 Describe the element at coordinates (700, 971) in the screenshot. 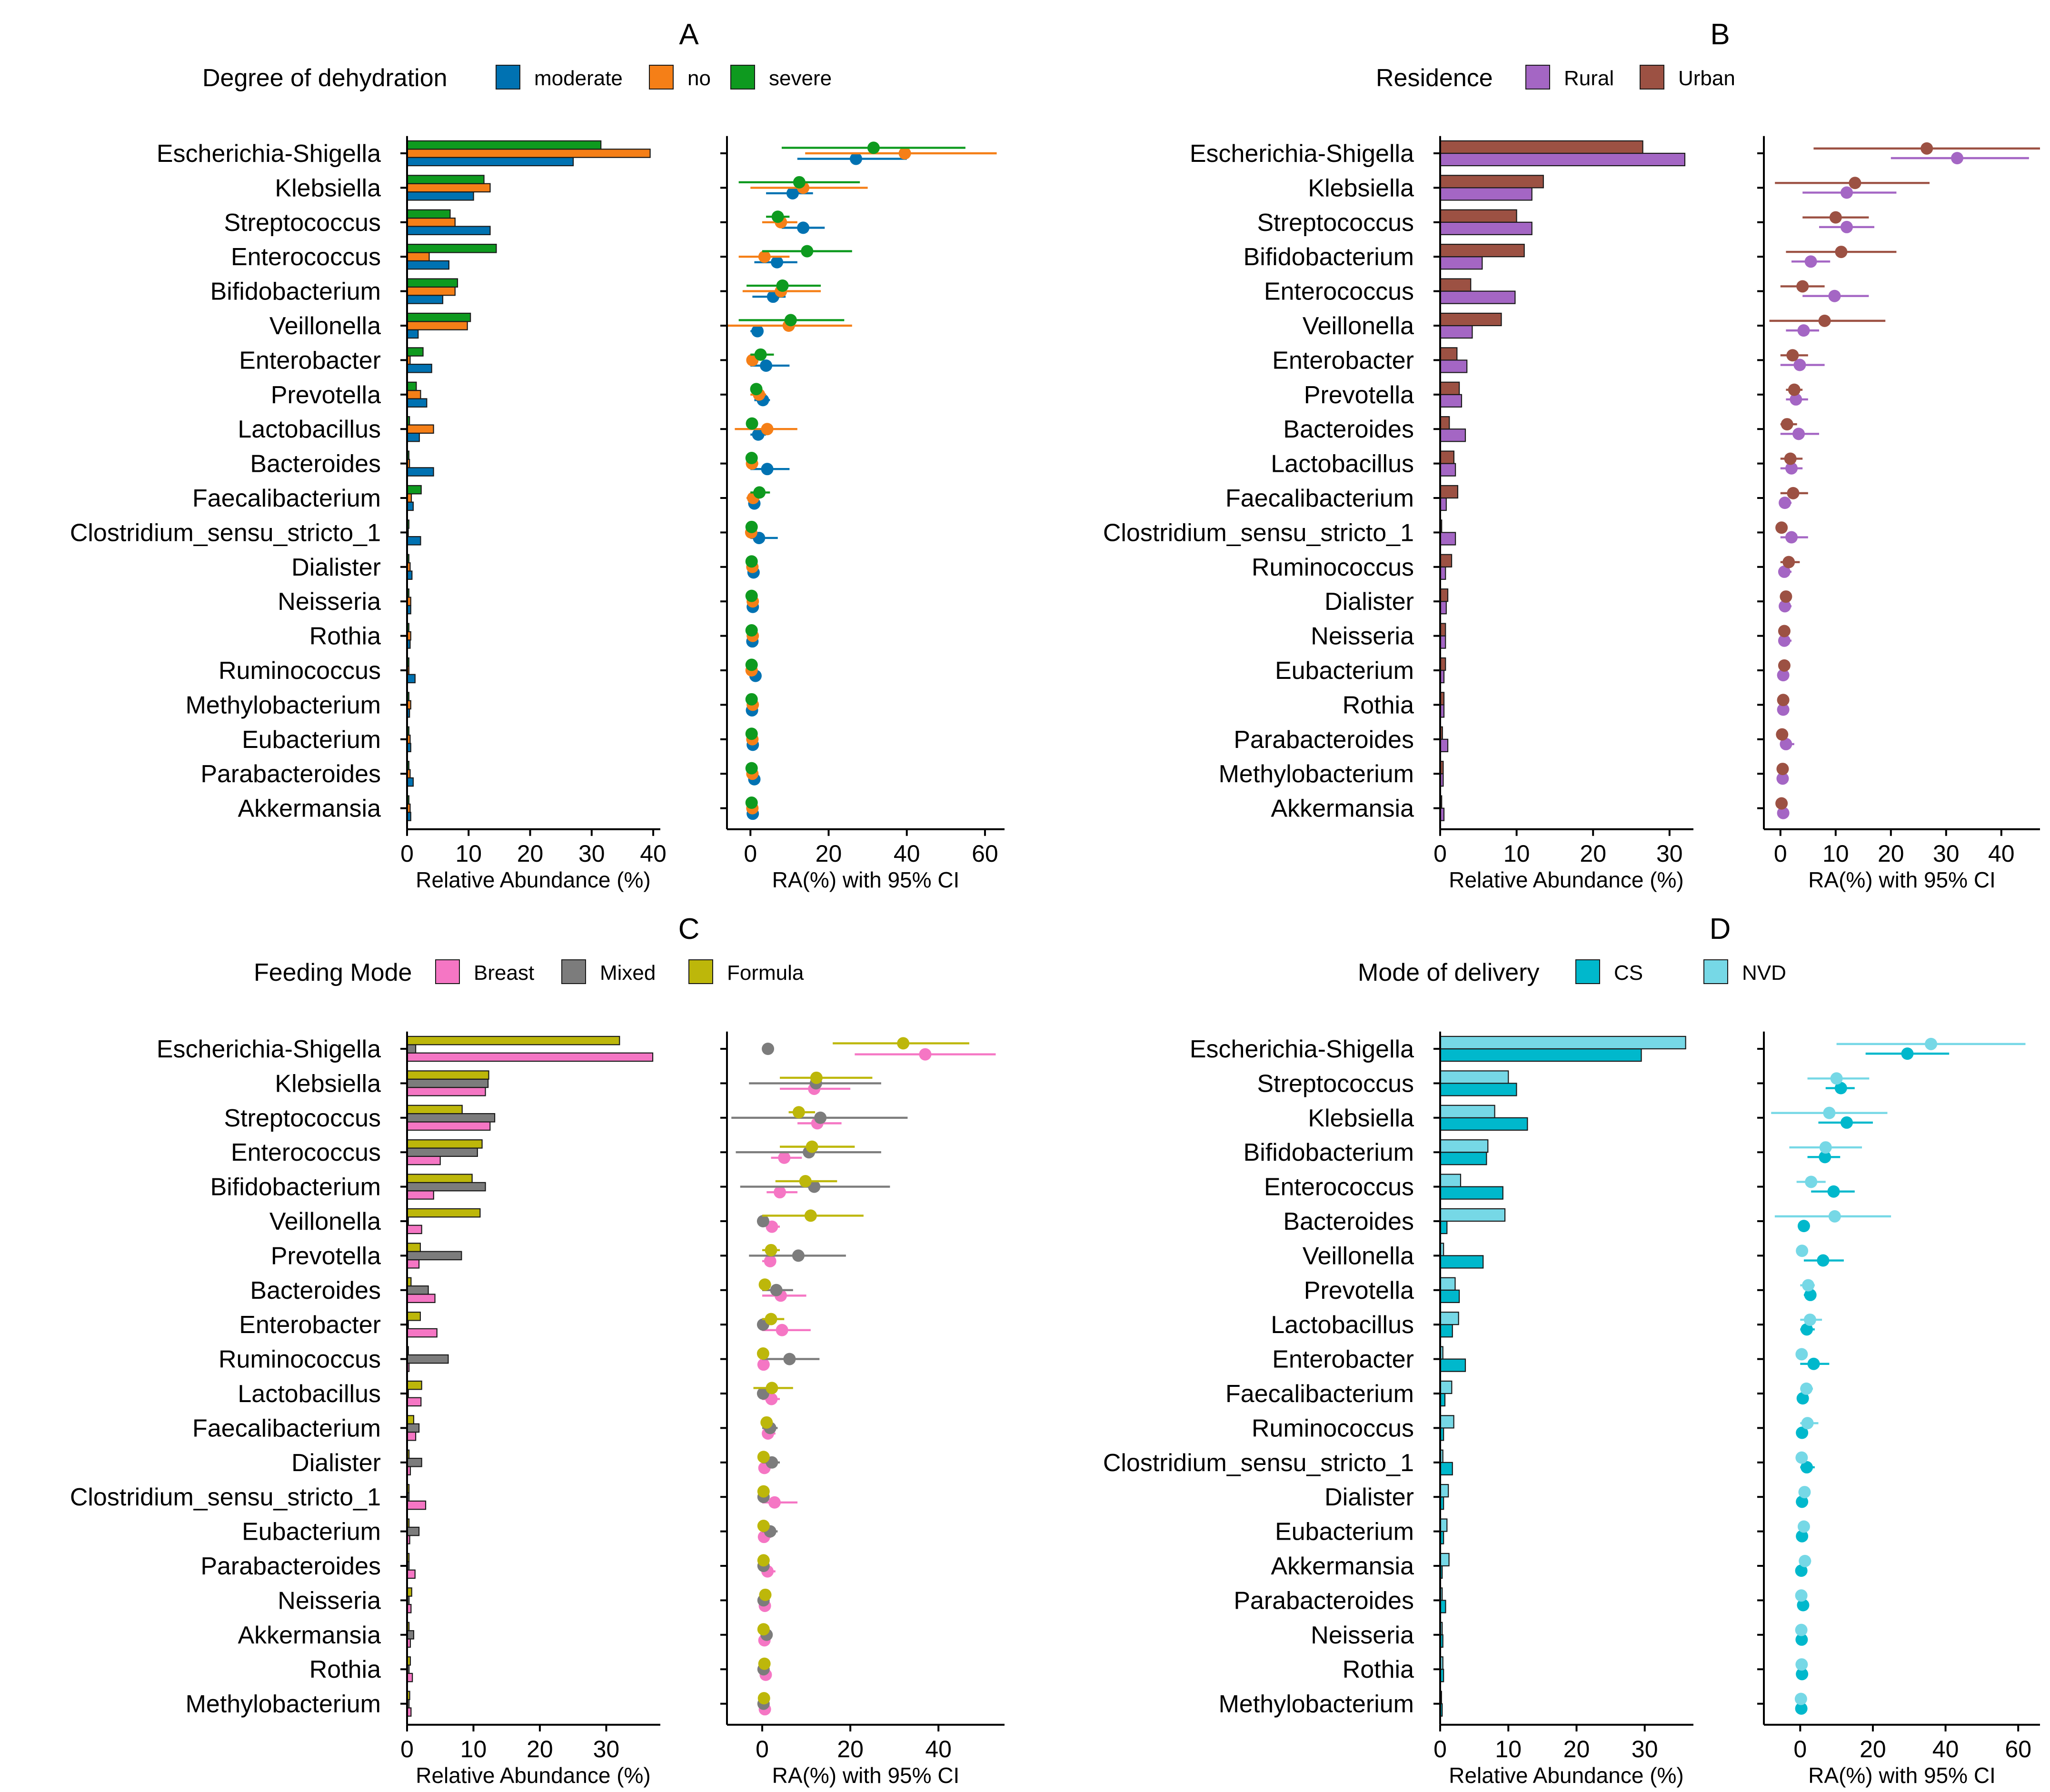

I see `legend-swatch` at that location.